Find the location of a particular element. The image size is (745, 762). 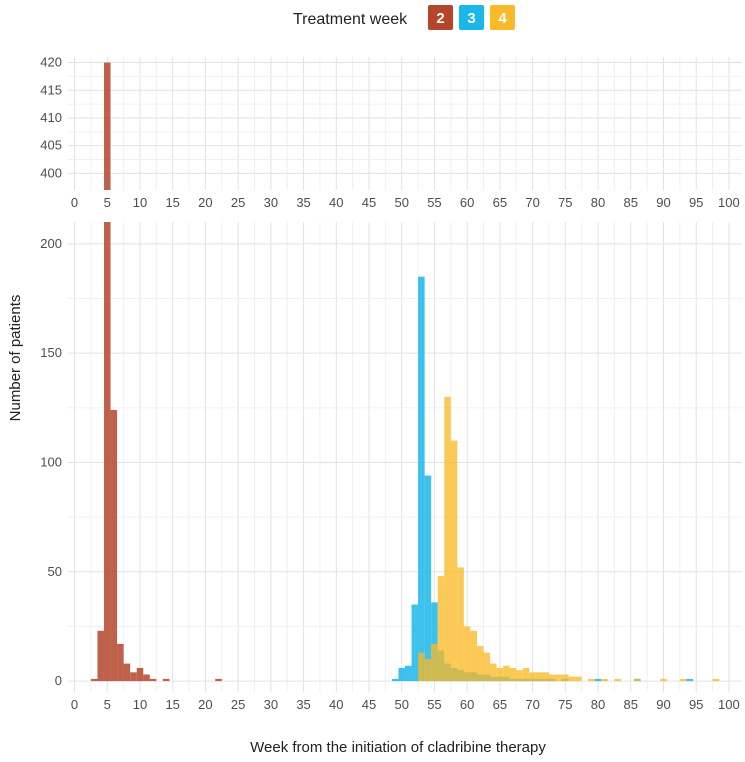

y-axis-title: Number of patients is located at coordinates (15, 358).